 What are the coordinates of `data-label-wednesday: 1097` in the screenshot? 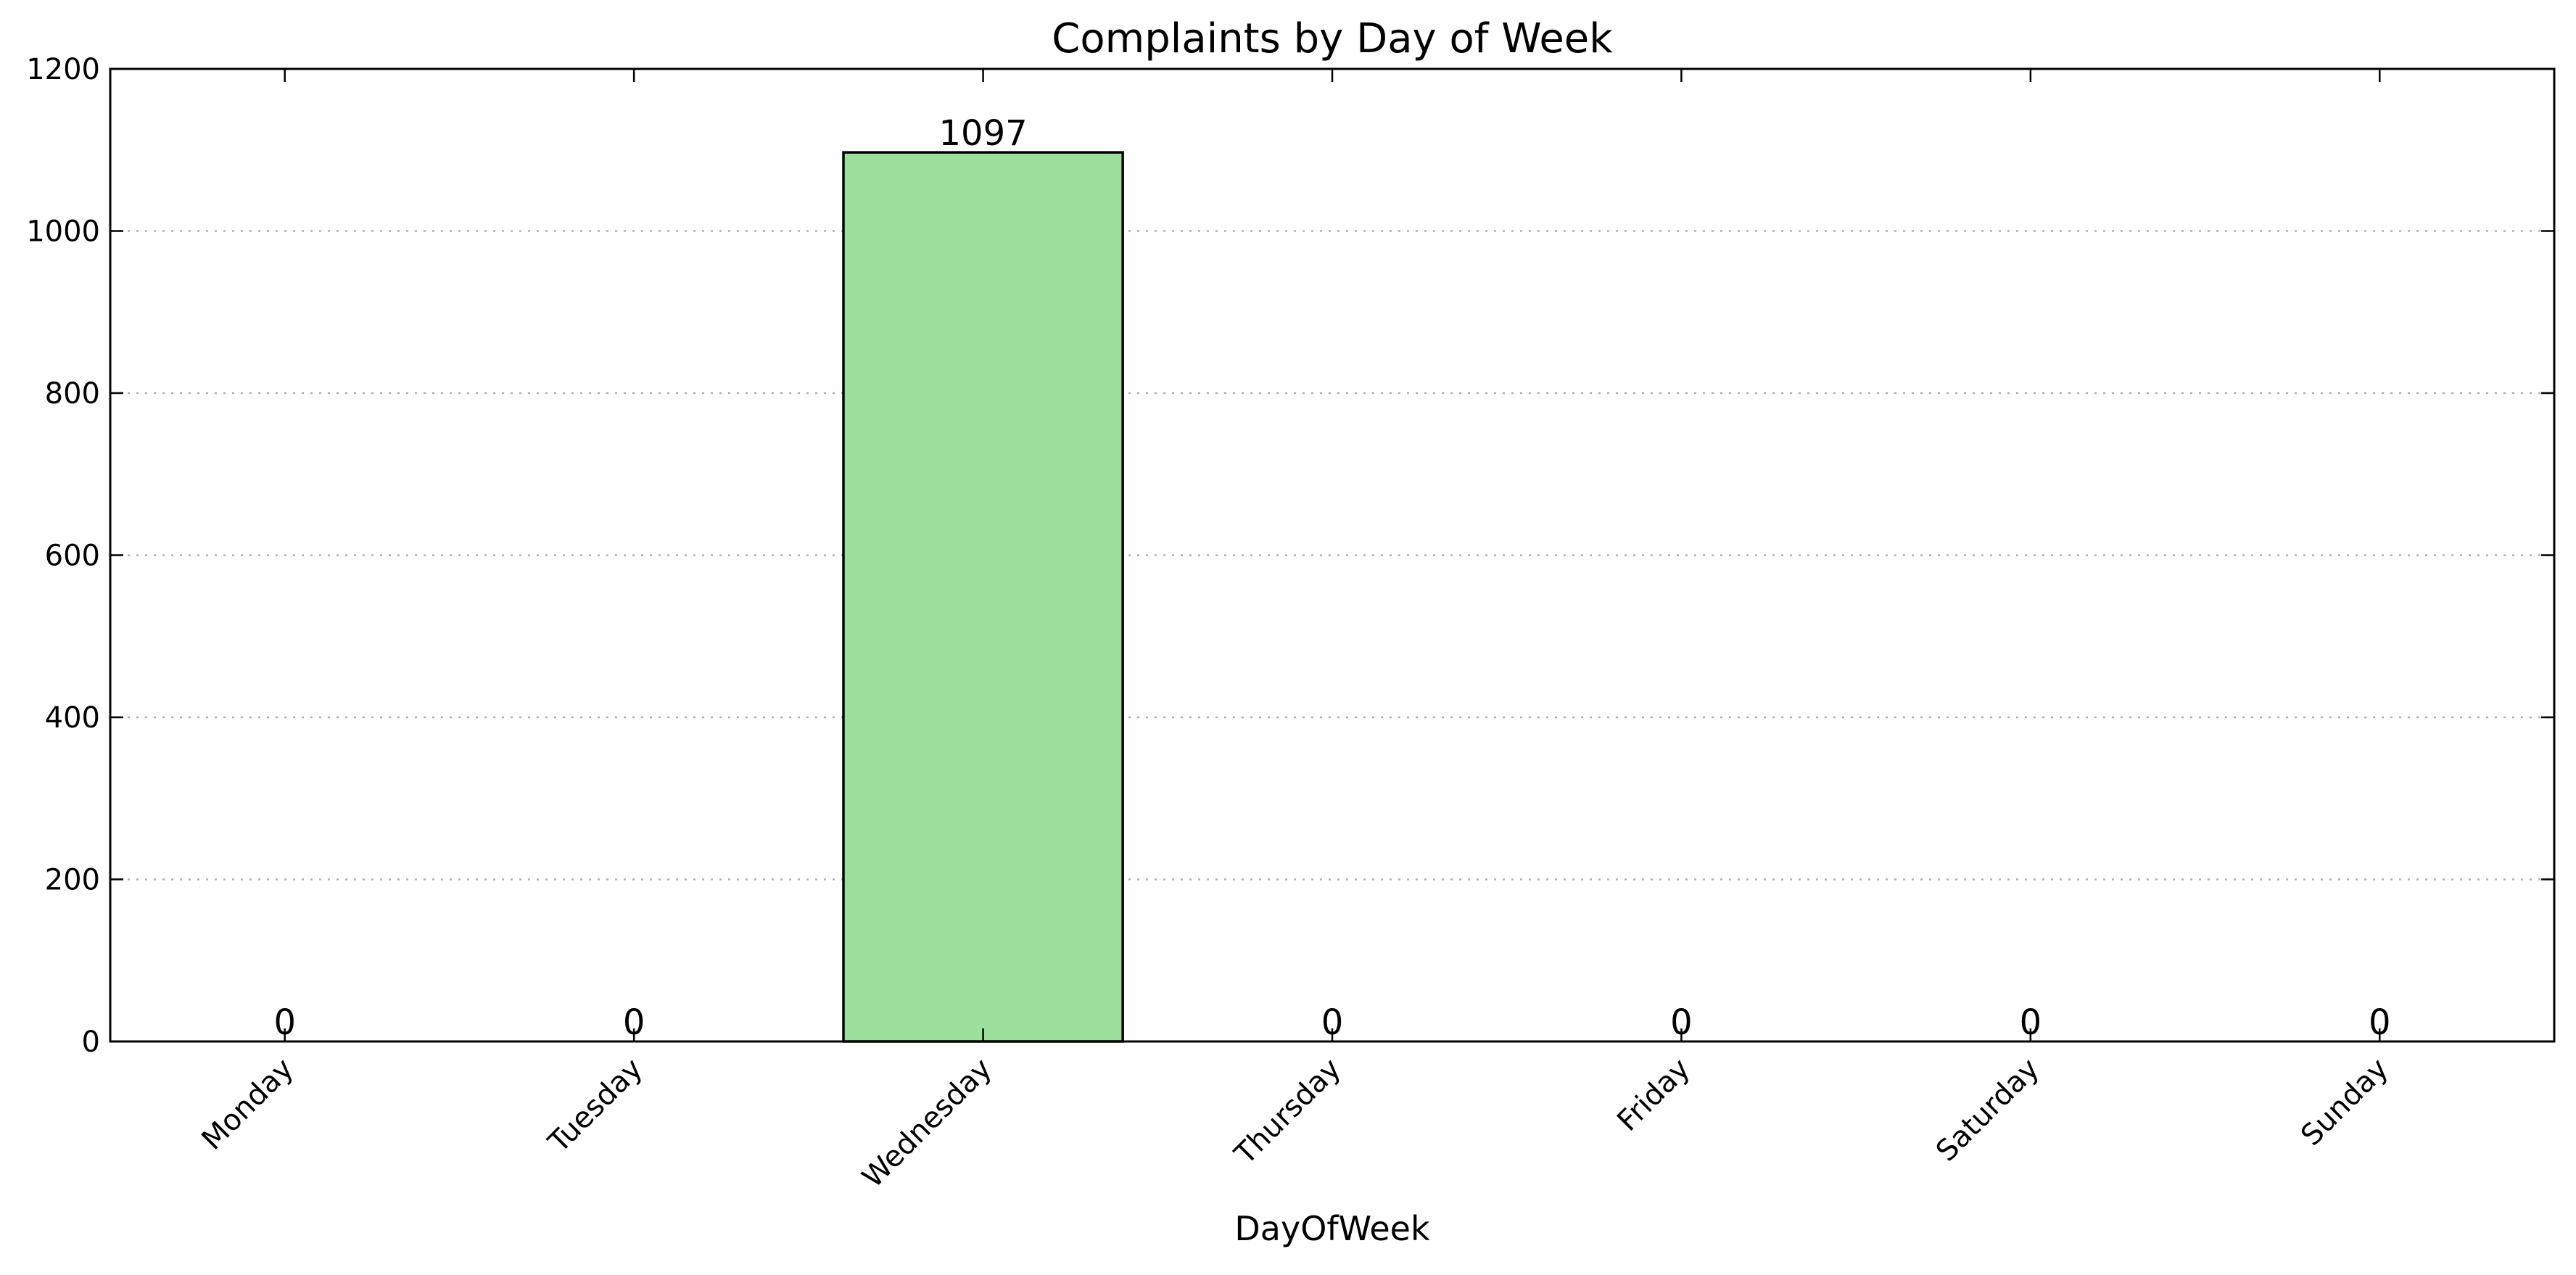 It's located at (983, 134).